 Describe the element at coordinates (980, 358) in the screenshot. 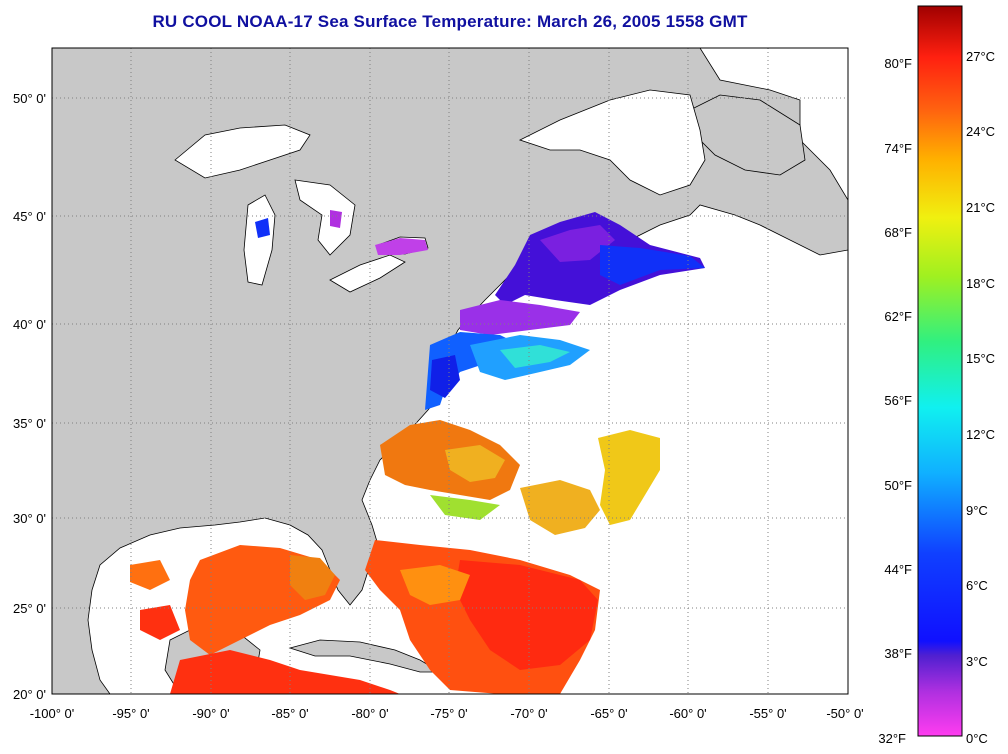

I see `colorbar-c-label: 15°C` at that location.